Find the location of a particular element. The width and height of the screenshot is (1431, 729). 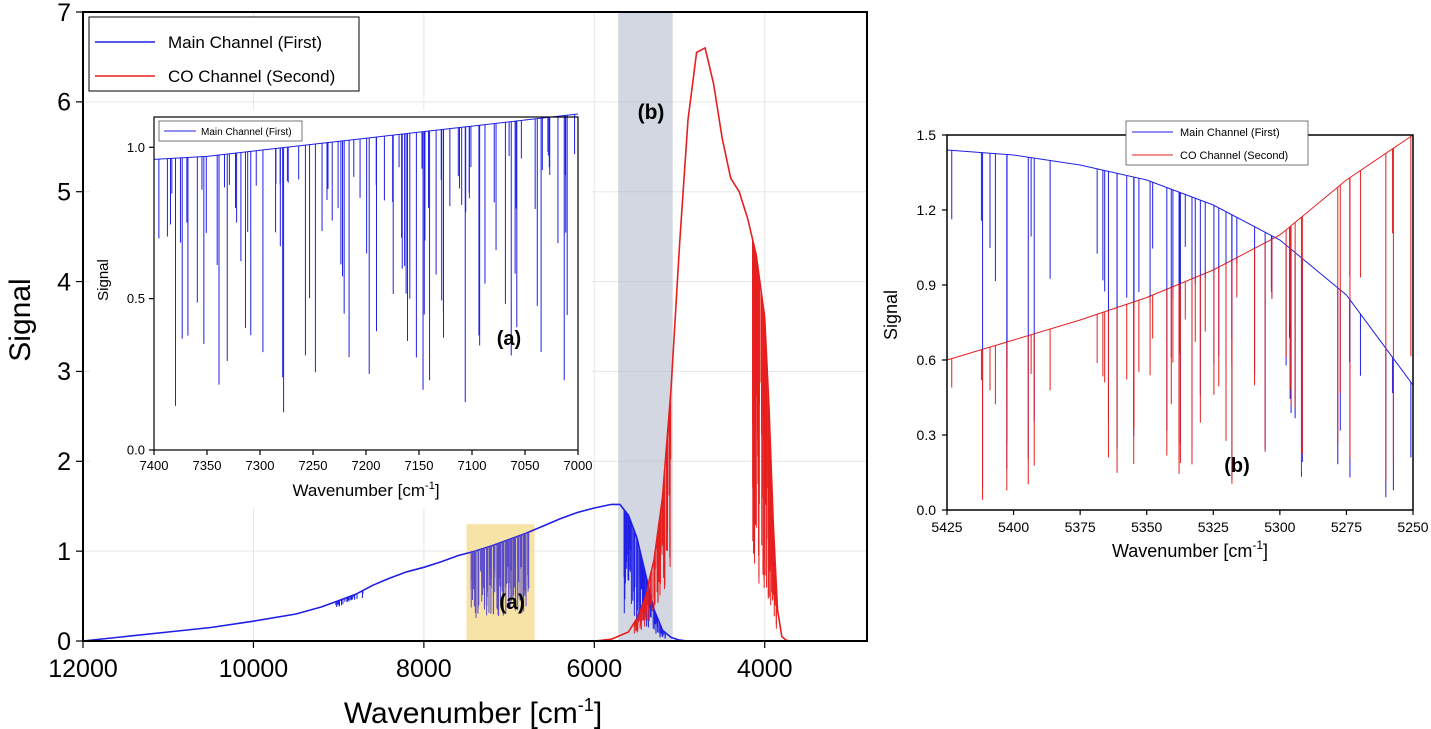

x-tick-label: 5325 is located at coordinates (1213, 527).